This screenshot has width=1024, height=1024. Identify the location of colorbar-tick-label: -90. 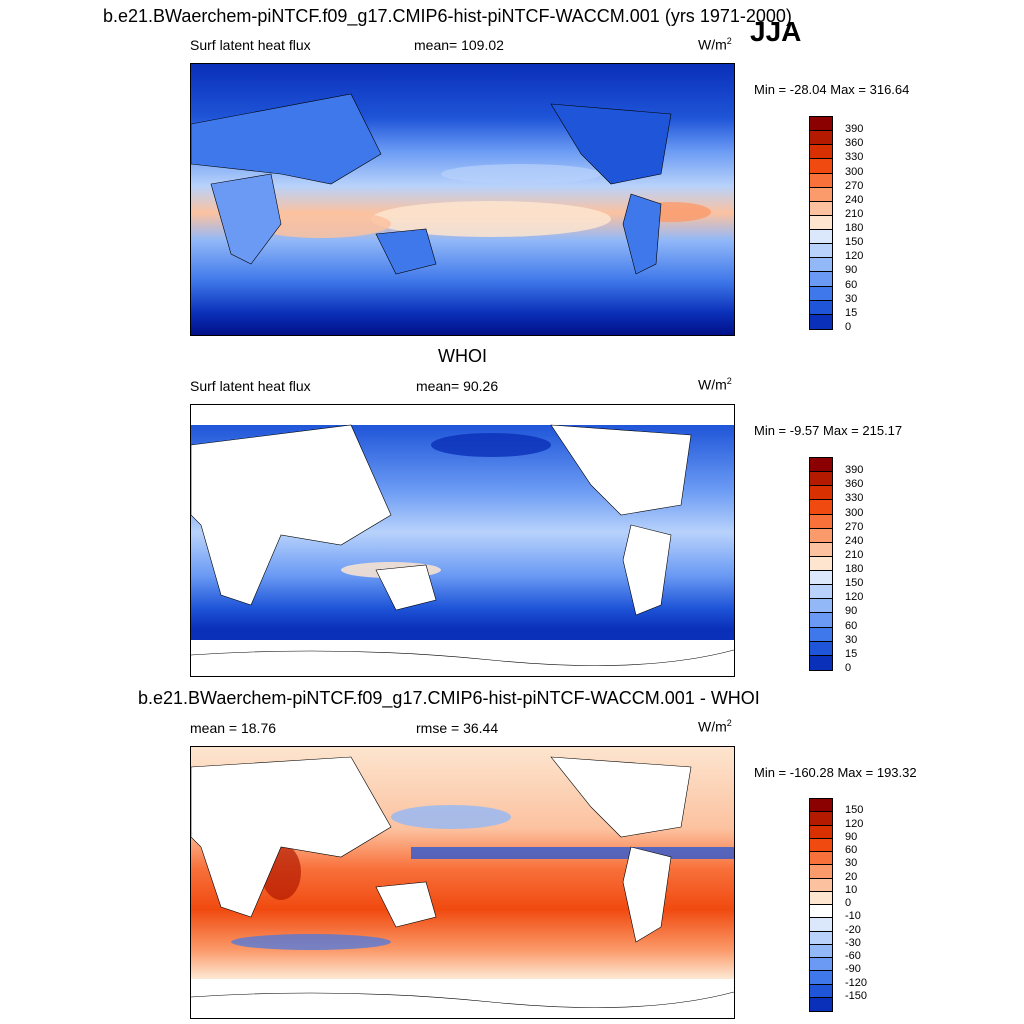
(853, 969).